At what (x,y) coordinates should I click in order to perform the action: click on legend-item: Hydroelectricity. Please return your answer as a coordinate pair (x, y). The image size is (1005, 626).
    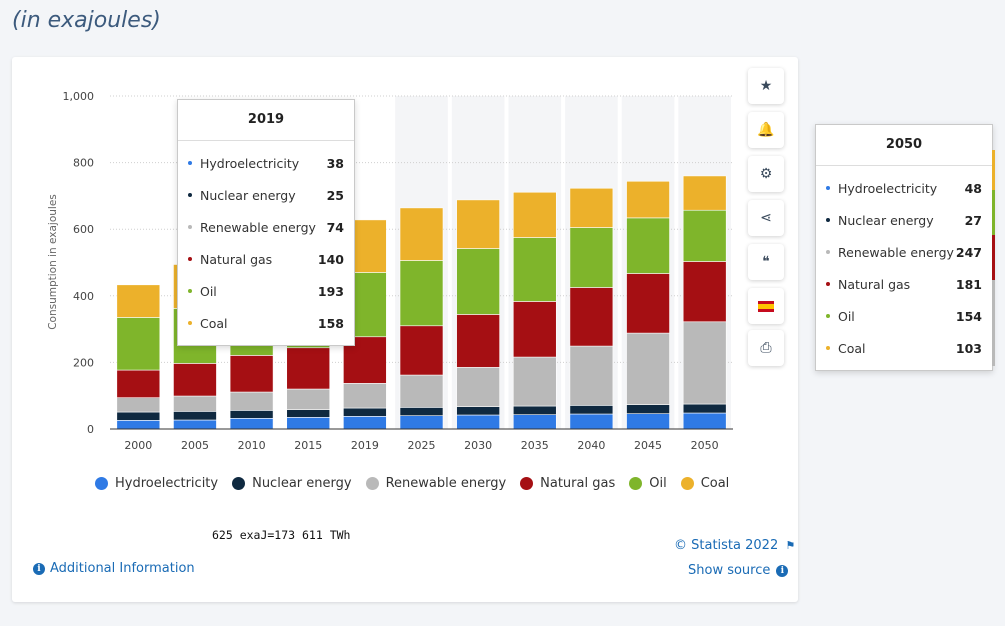
    Looking at the image, I should click on (156, 483).